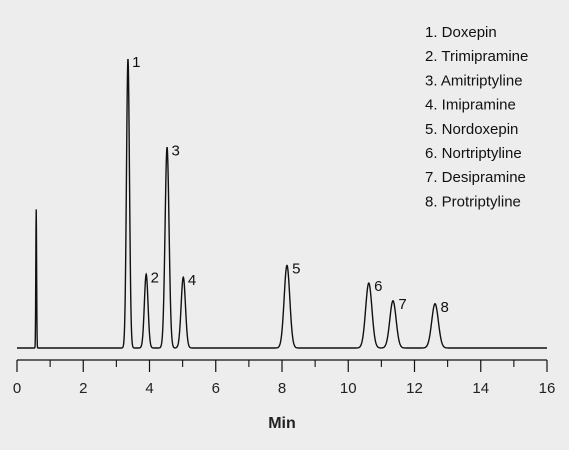 This screenshot has width=569, height=450. I want to click on x-tick-label: 16, so click(547, 388).